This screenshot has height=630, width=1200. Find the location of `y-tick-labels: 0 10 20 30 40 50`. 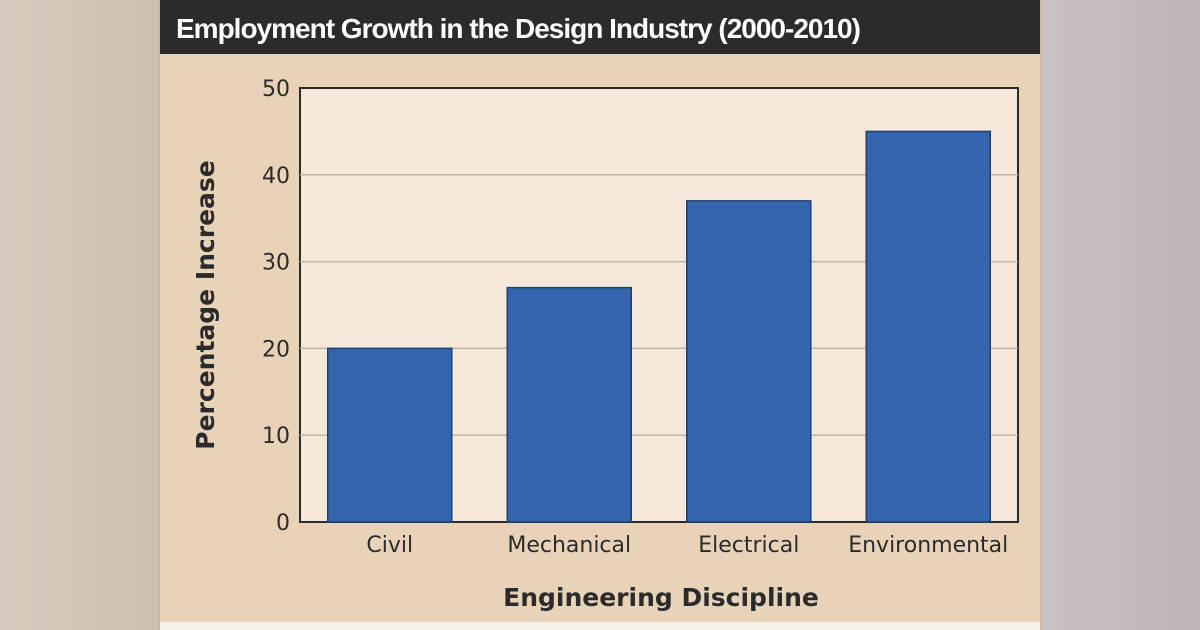

y-tick-labels: 0 10 20 30 40 50 is located at coordinates (276, 306).